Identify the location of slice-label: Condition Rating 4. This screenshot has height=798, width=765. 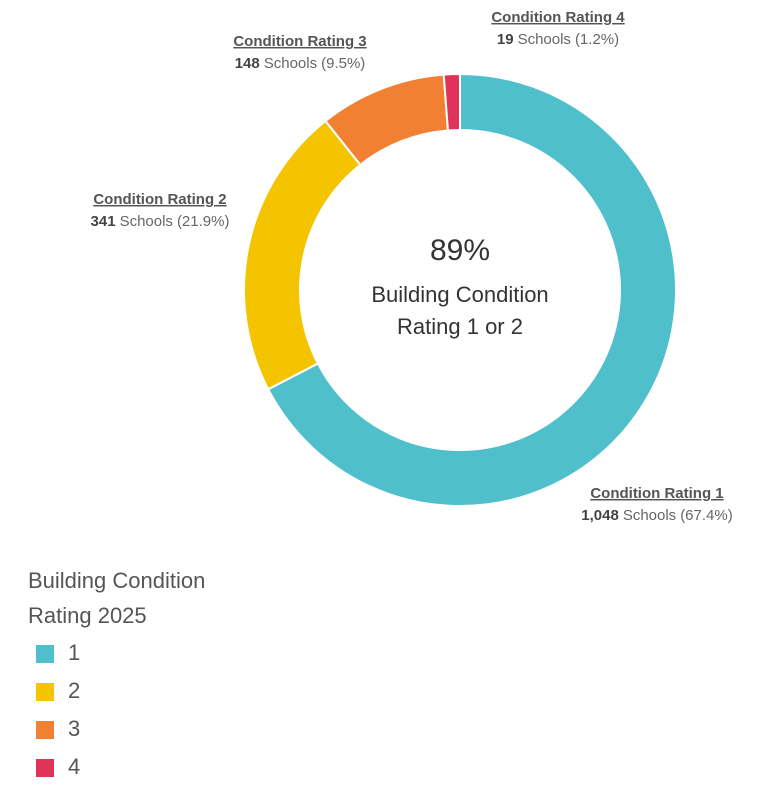
(558, 17).